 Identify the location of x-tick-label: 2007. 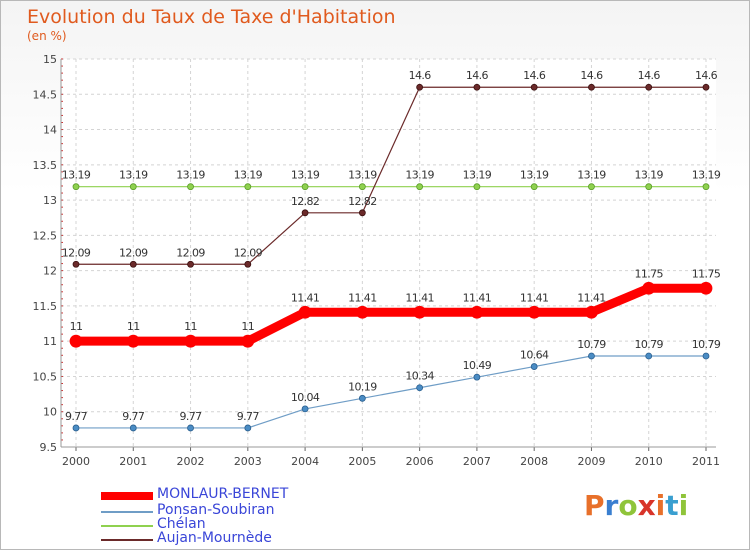
(477, 461).